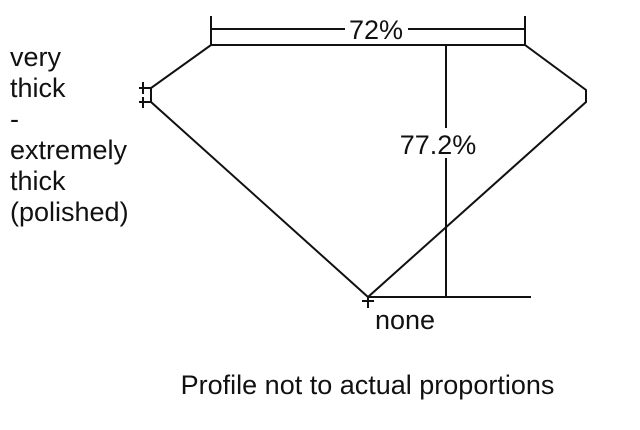 The image size is (640, 430). What do you see at coordinates (14, 119) in the screenshot?
I see `girdle-label-line: -` at bounding box center [14, 119].